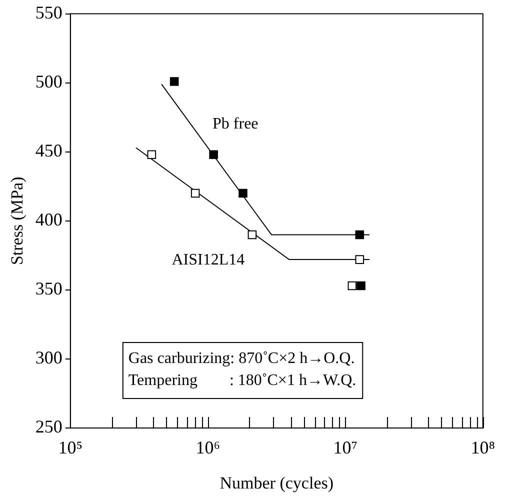 The height and width of the screenshot is (502, 505). What do you see at coordinates (70, 448) in the screenshot?
I see `x-tick-label: 10⁵` at bounding box center [70, 448].